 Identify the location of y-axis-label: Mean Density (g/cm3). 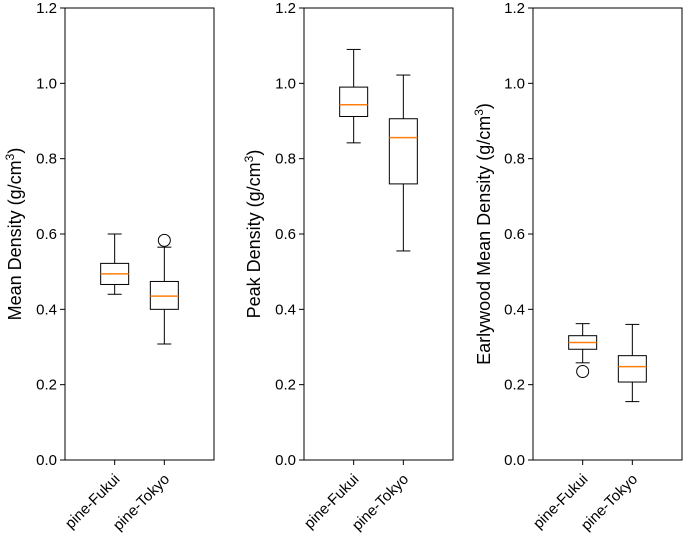
(14, 234).